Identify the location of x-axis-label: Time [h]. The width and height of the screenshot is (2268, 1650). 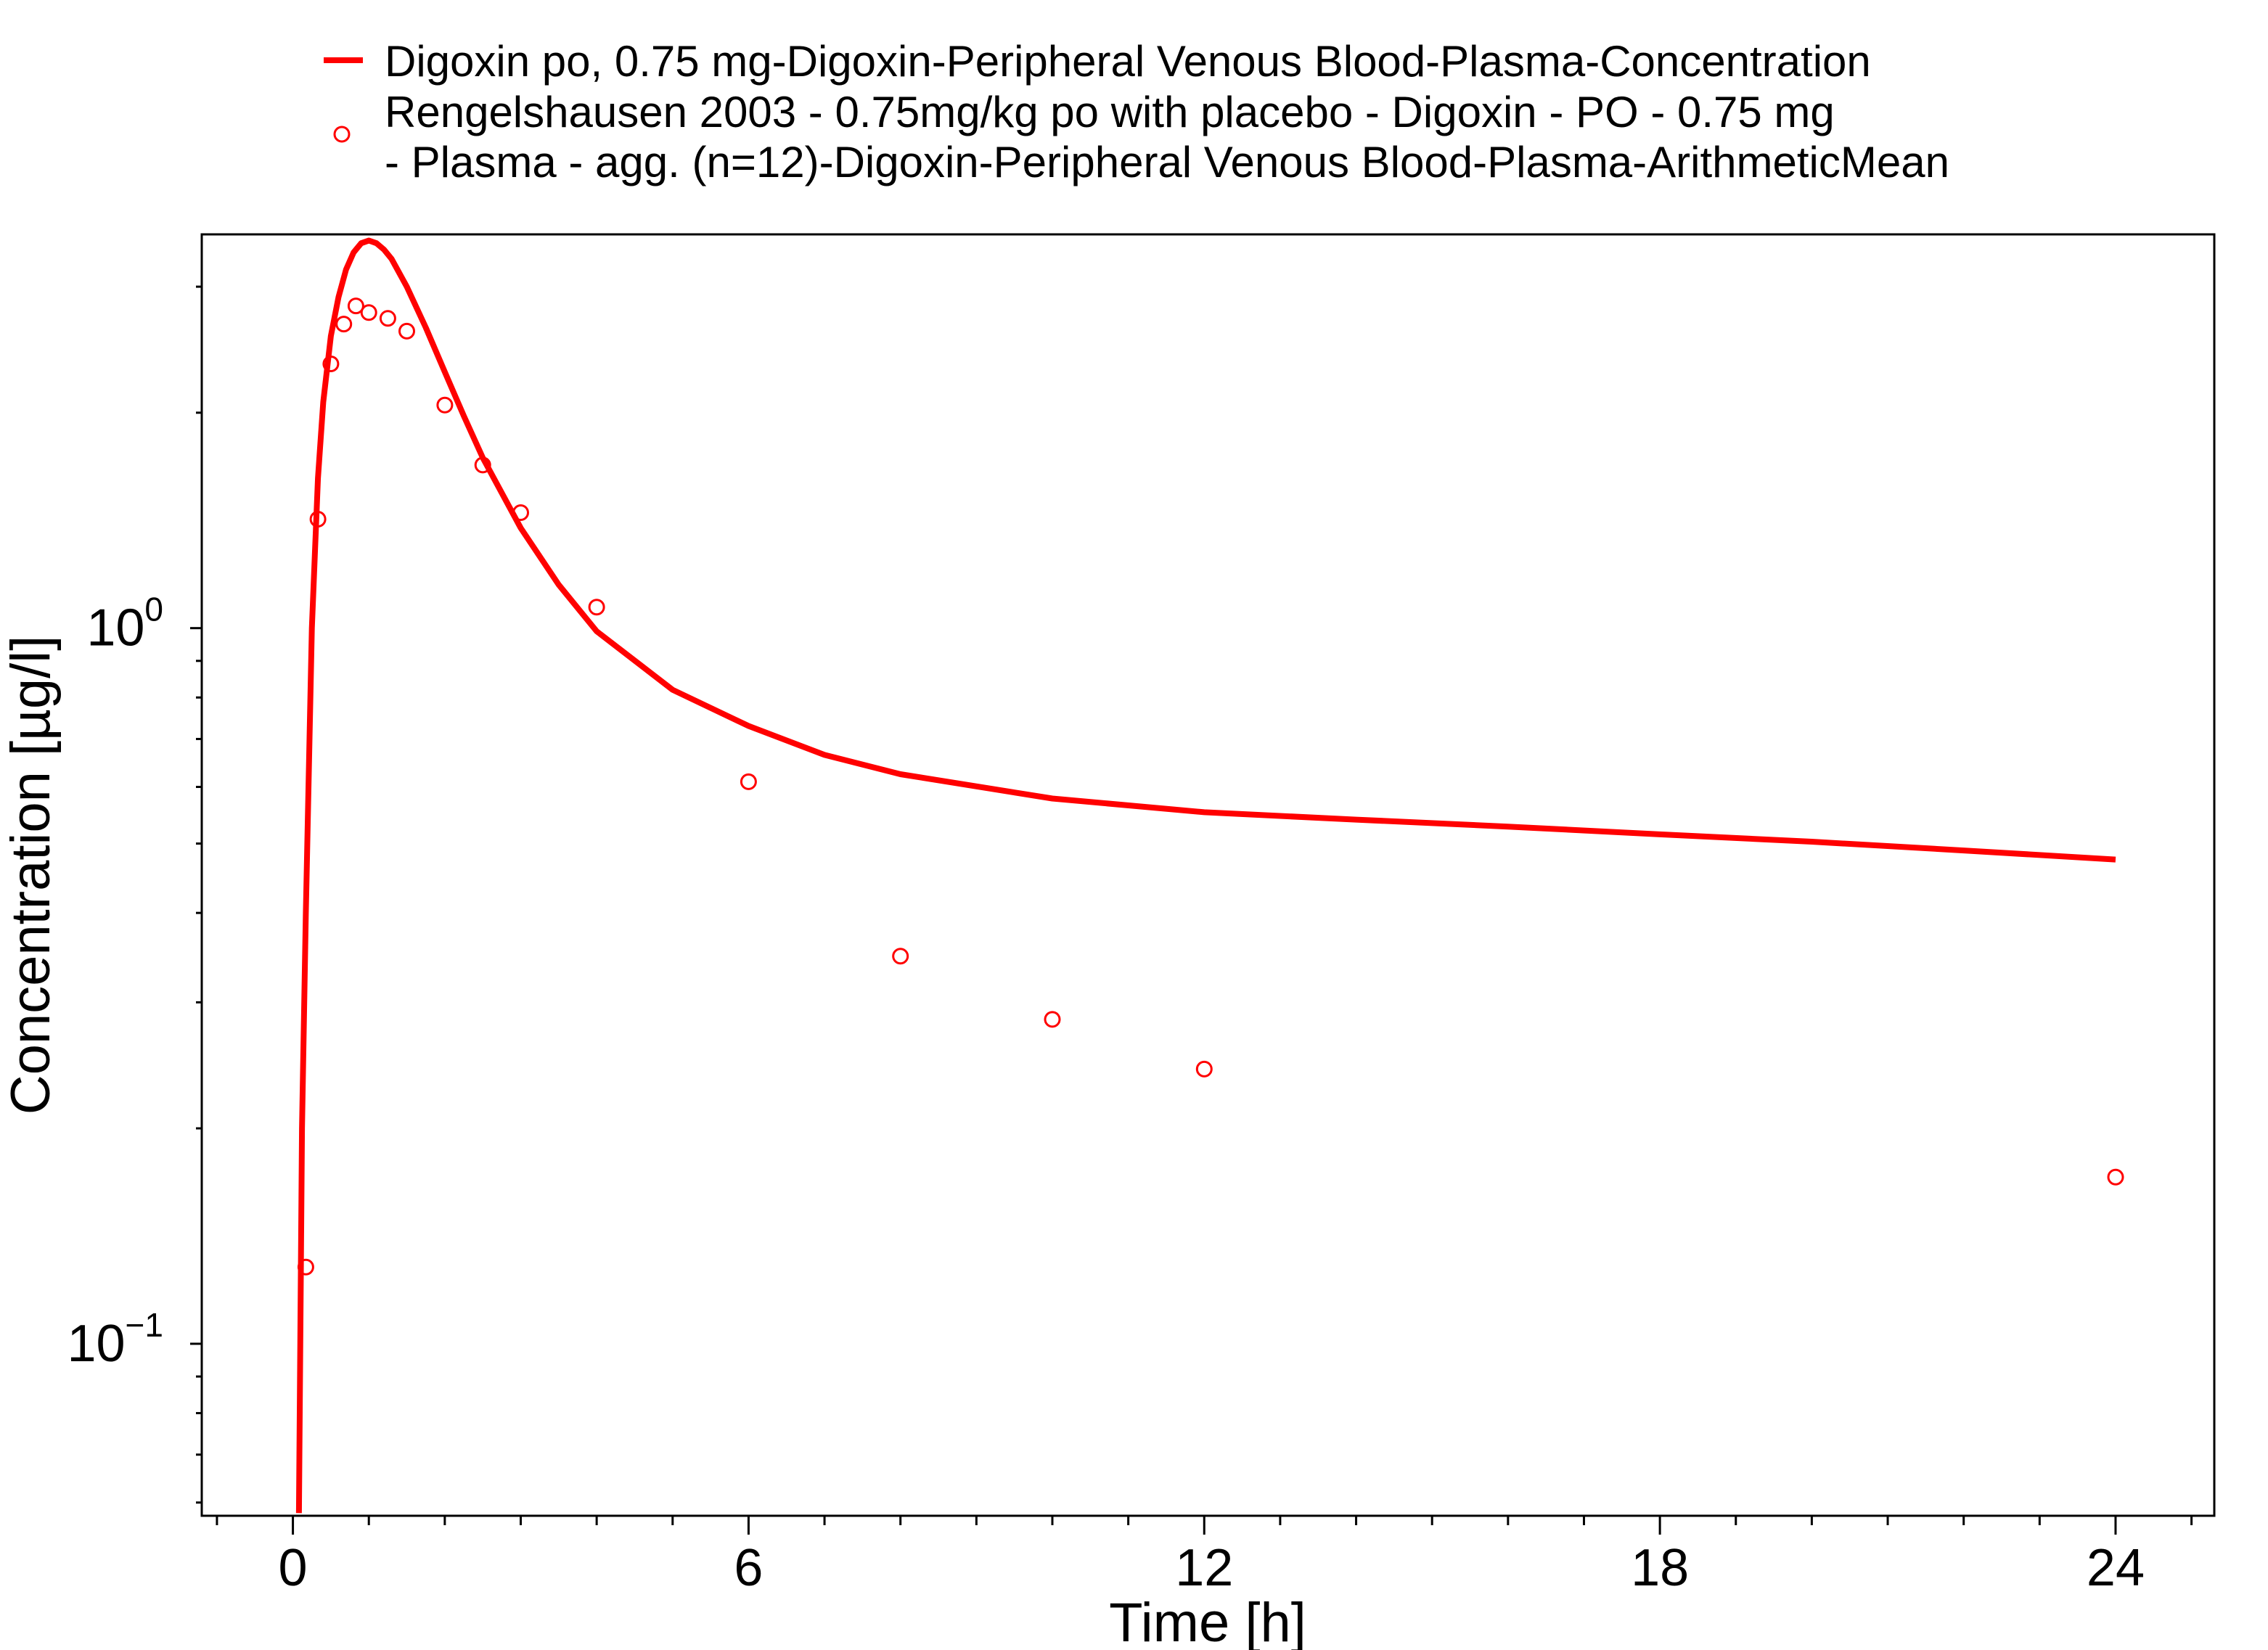
(1207, 1621).